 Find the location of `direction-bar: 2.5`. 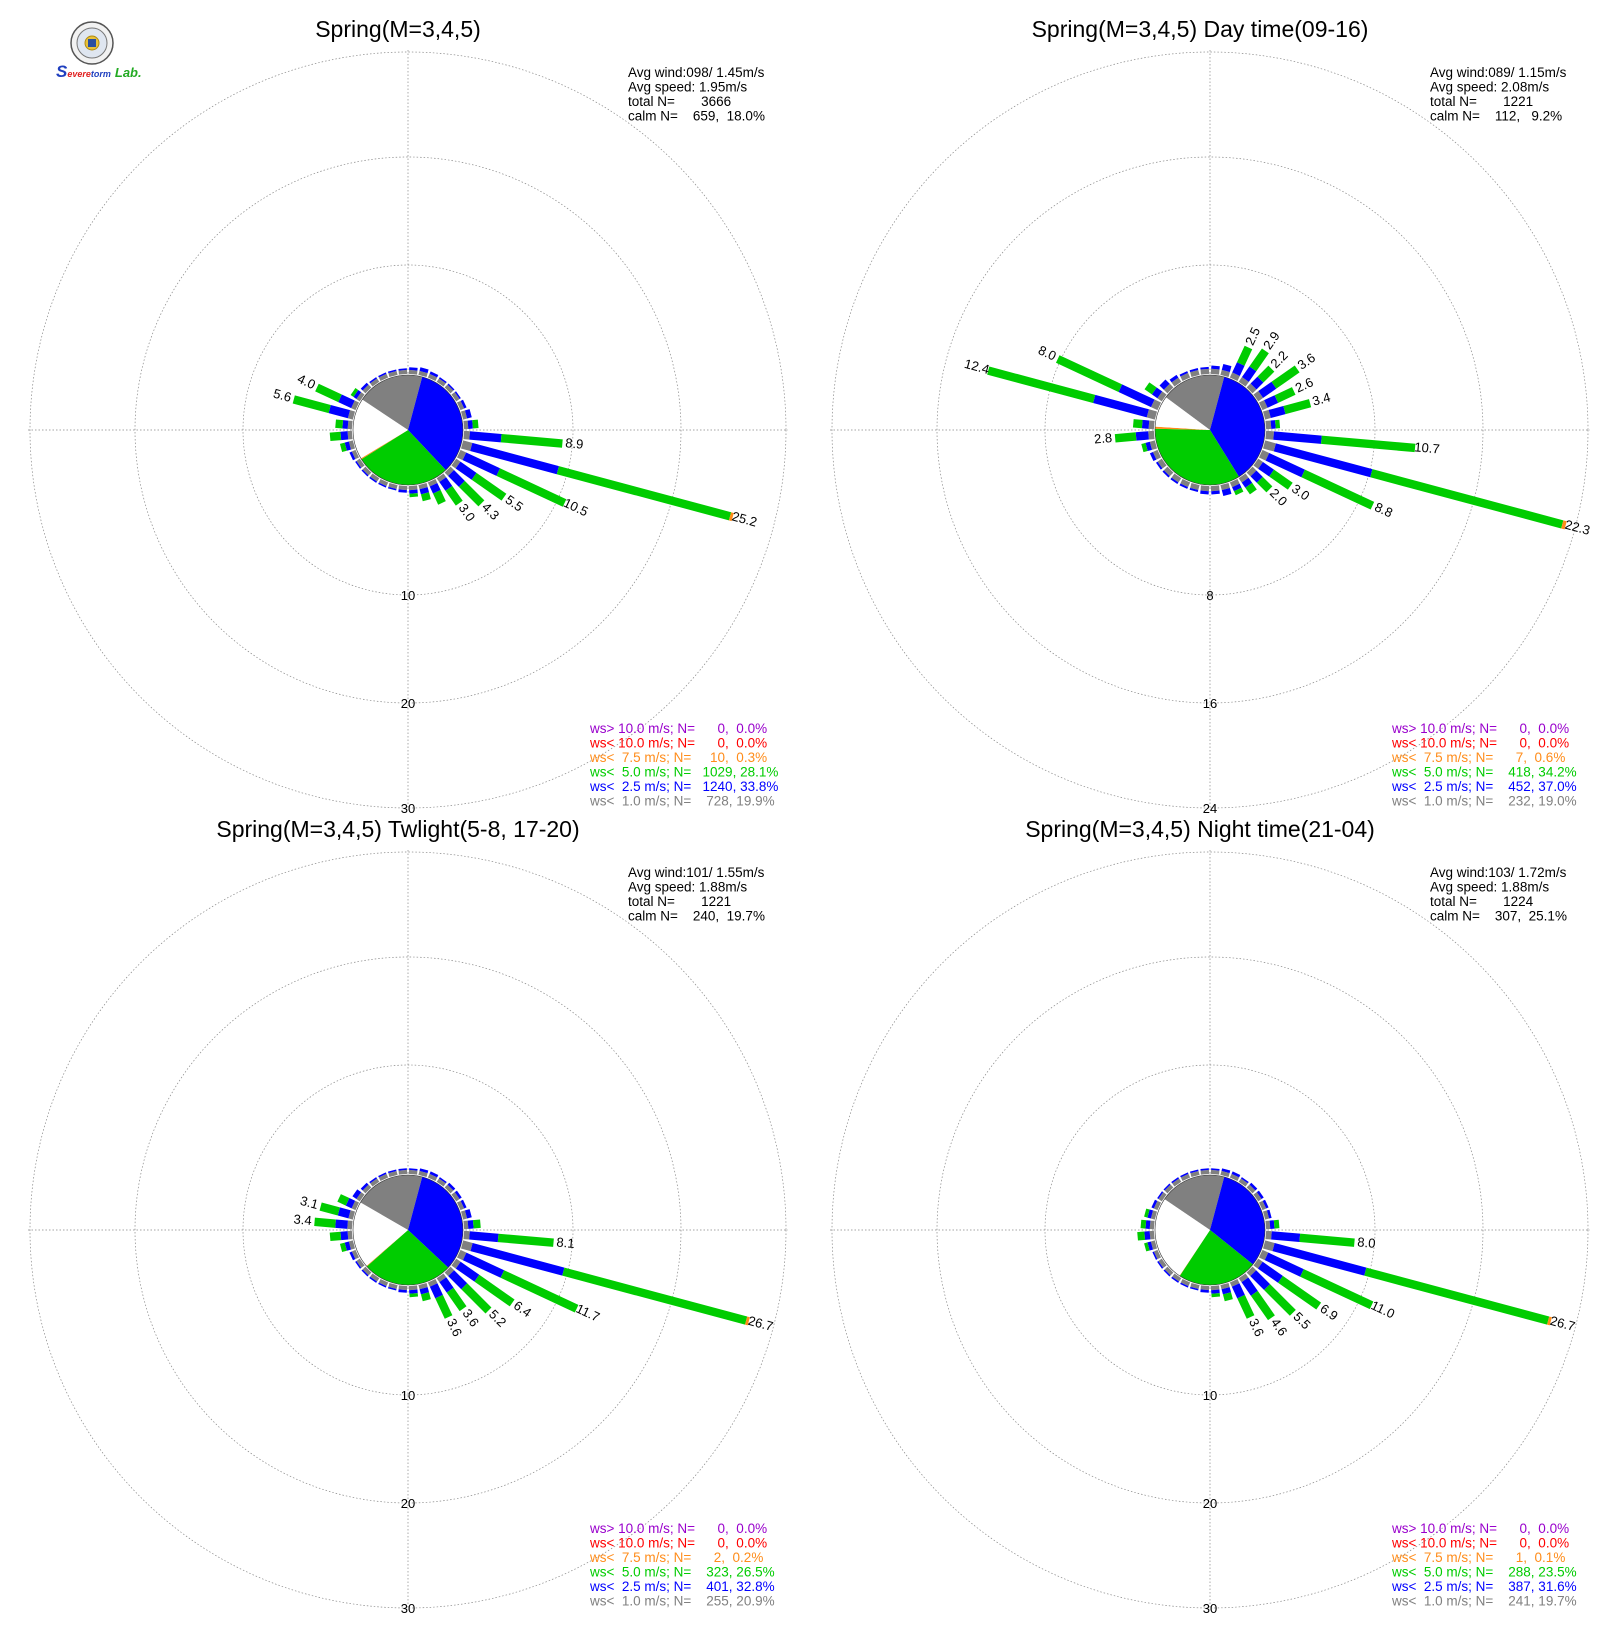

direction-bar: 2.5 is located at coordinates (1246, 353).